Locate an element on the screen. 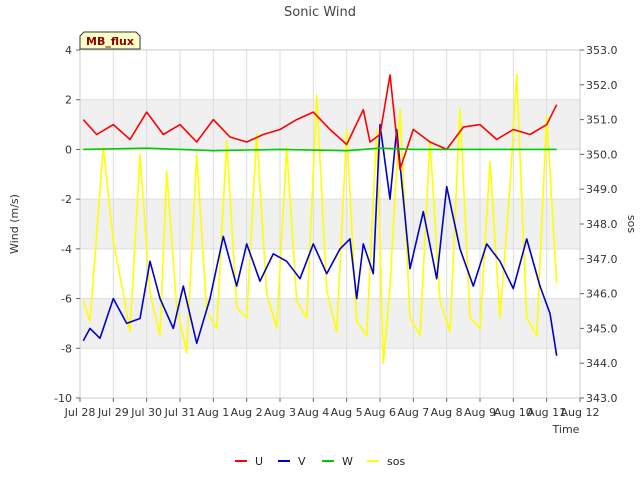  y2-tick-label: 346.0 is located at coordinates (602, 294).